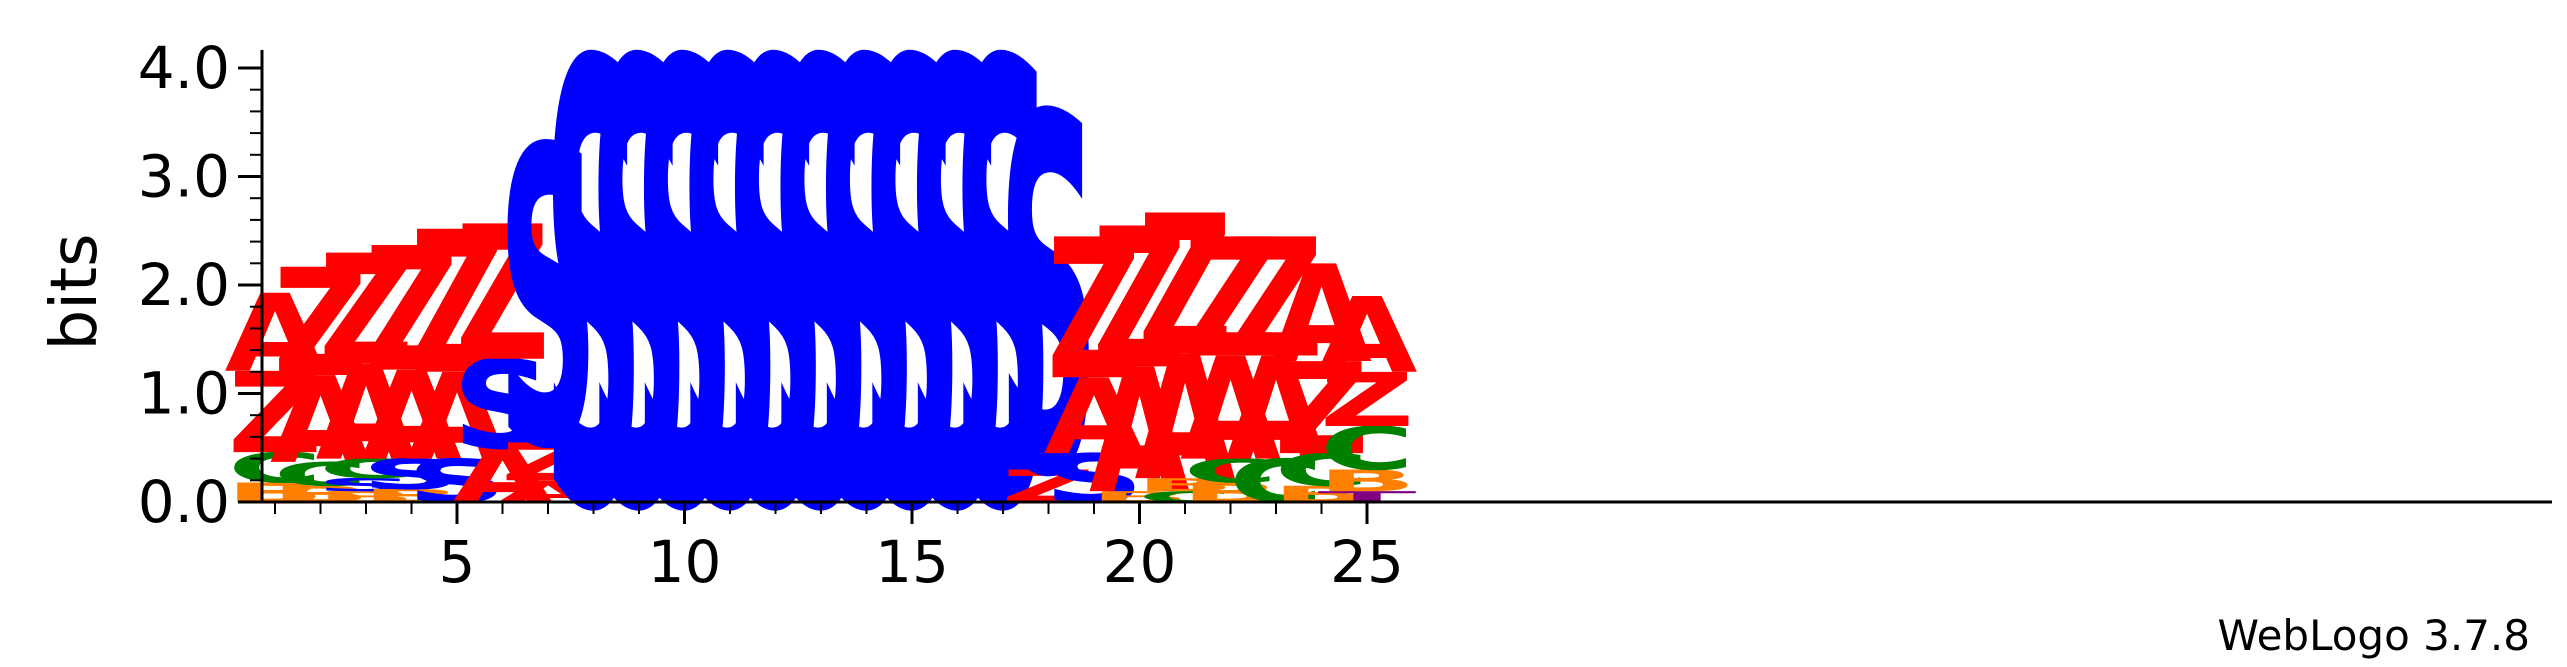 The height and width of the screenshot is (667, 2567). I want to click on glyph-Z-pos-22: Z, so click(1230, 299).